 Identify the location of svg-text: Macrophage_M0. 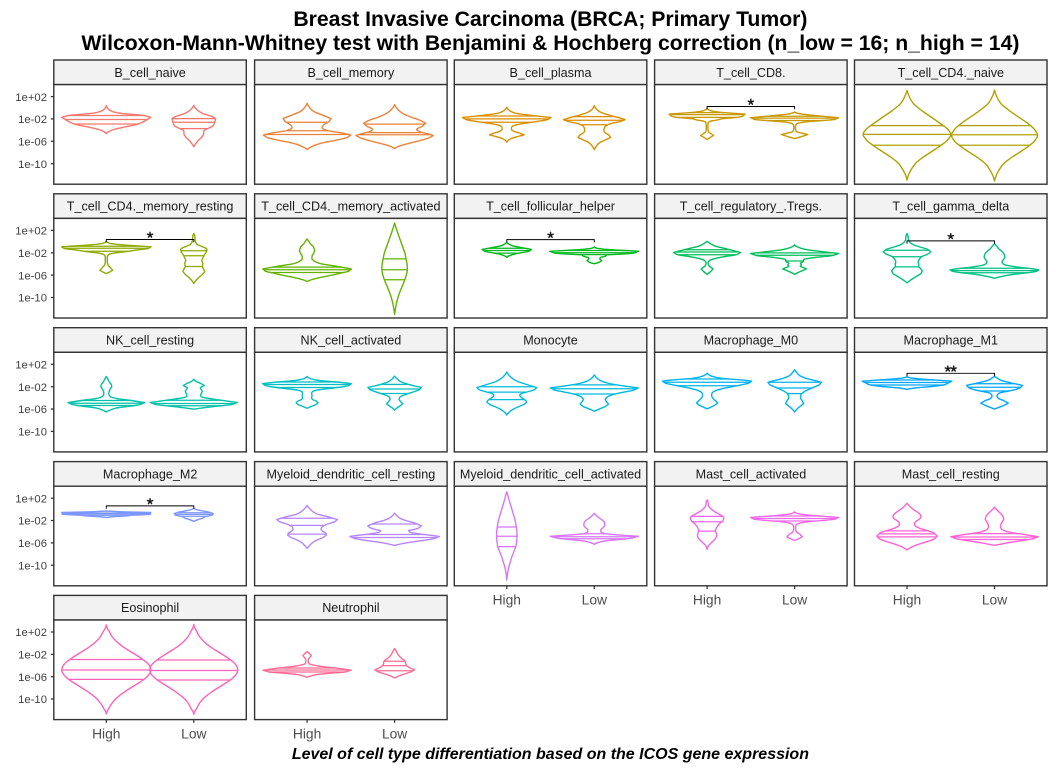
(751, 341).